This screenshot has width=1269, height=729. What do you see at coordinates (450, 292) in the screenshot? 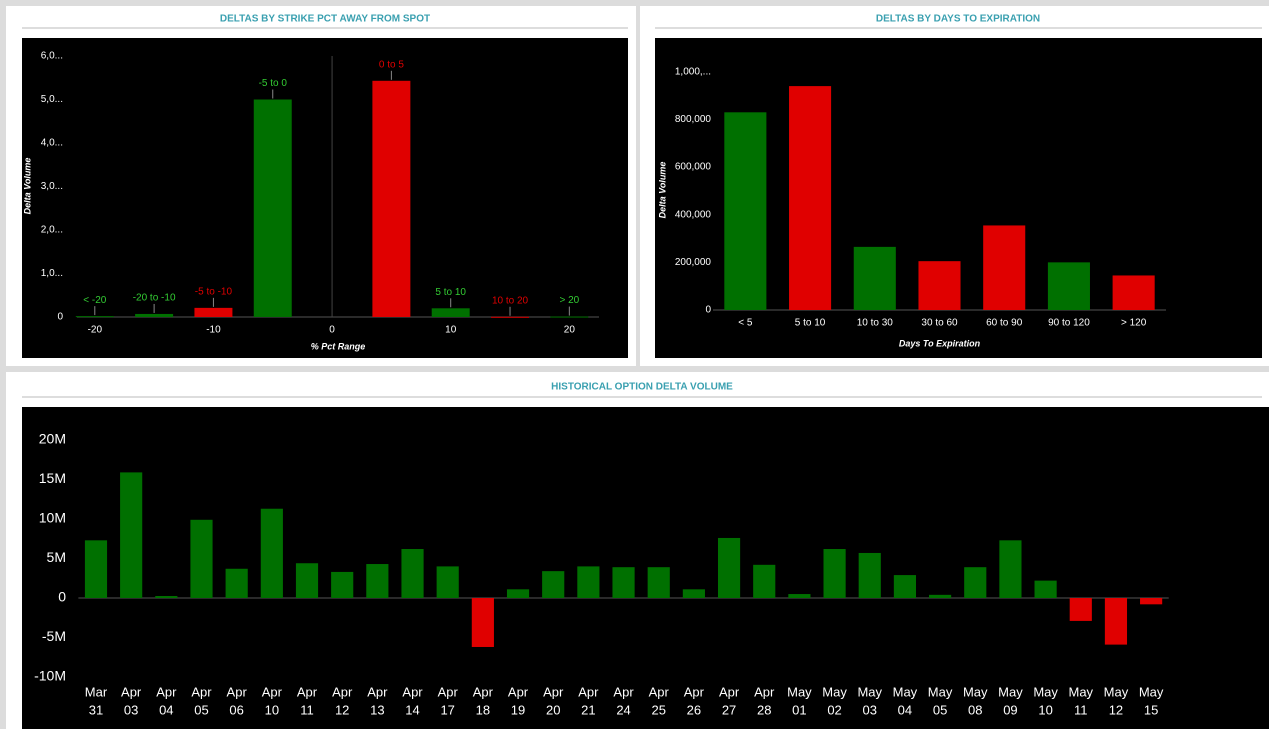
I see `data-label: 5 to 10` at bounding box center [450, 292].